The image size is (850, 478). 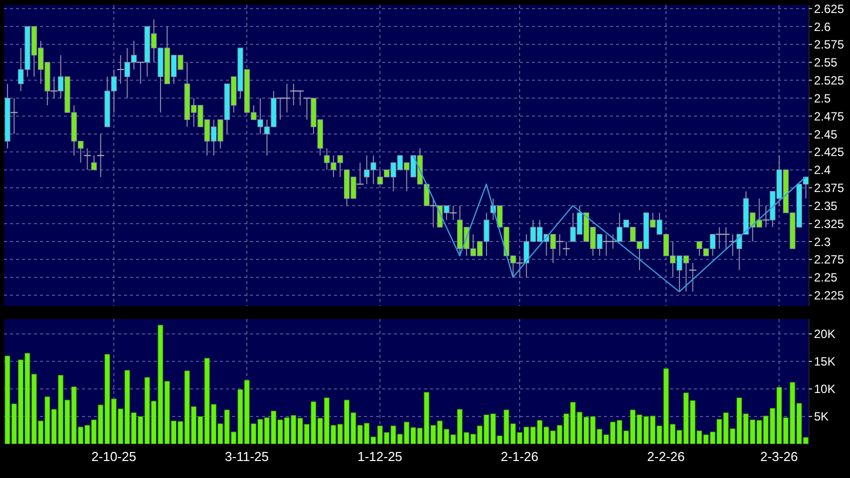 I want to click on x-tick-label: 3-11-25, so click(x=246, y=456).